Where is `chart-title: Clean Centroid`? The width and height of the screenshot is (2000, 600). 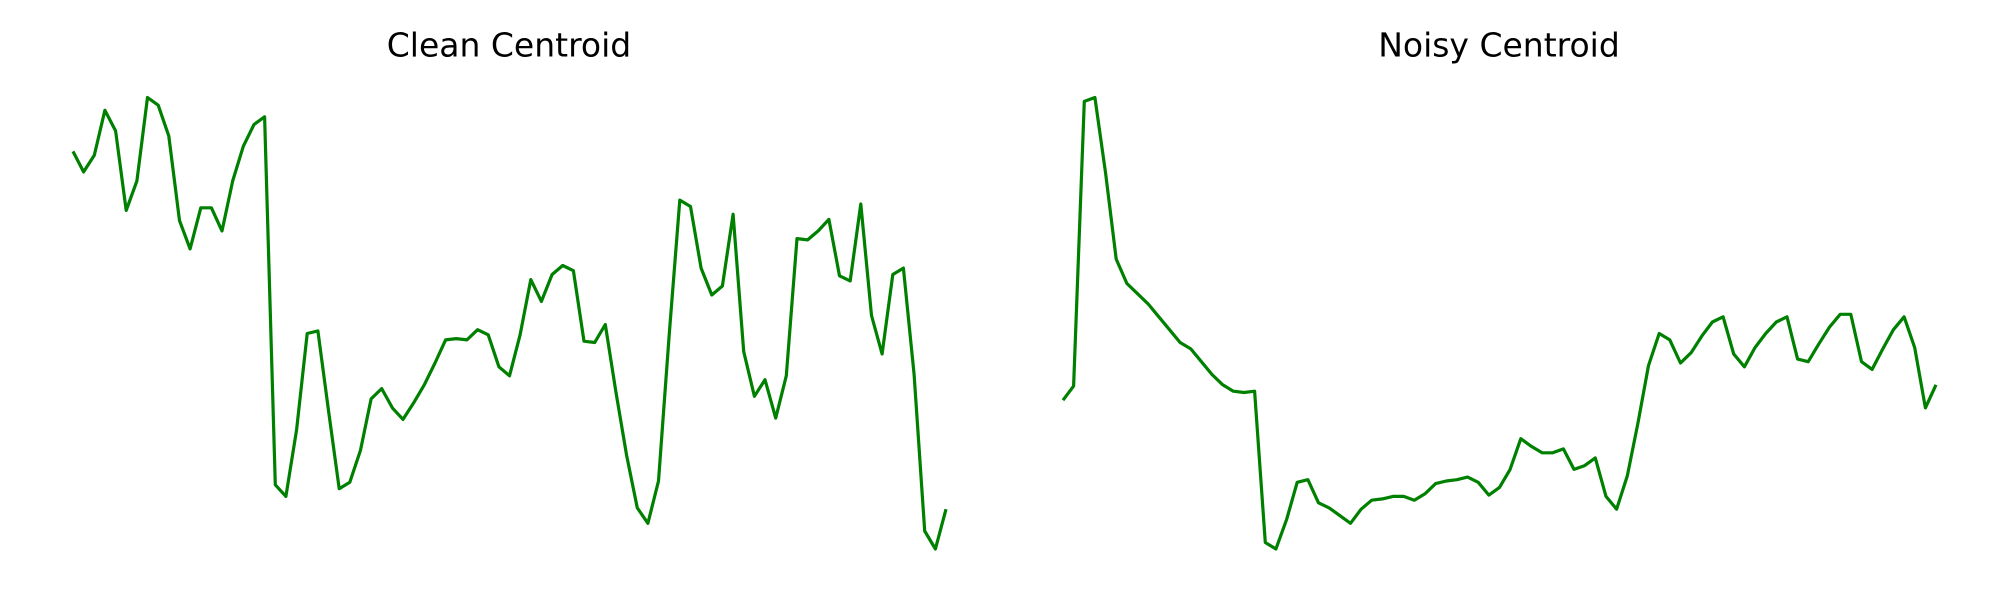
chart-title: Clean Centroid is located at coordinates (509, 45).